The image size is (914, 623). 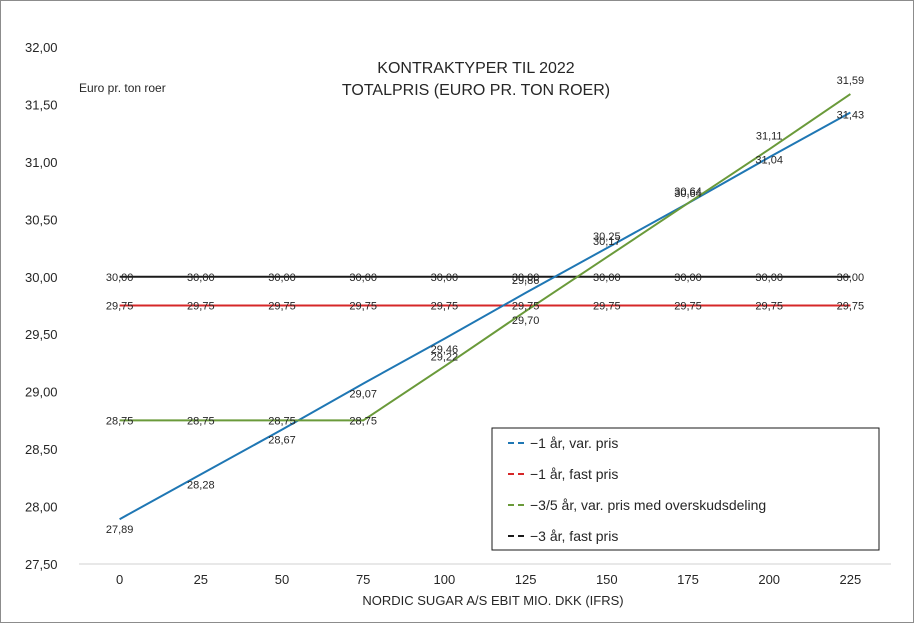 What do you see at coordinates (485, 575) in the screenshot?
I see `x-axis: 0 25 50 75 100 125 150 175 200 225` at bounding box center [485, 575].